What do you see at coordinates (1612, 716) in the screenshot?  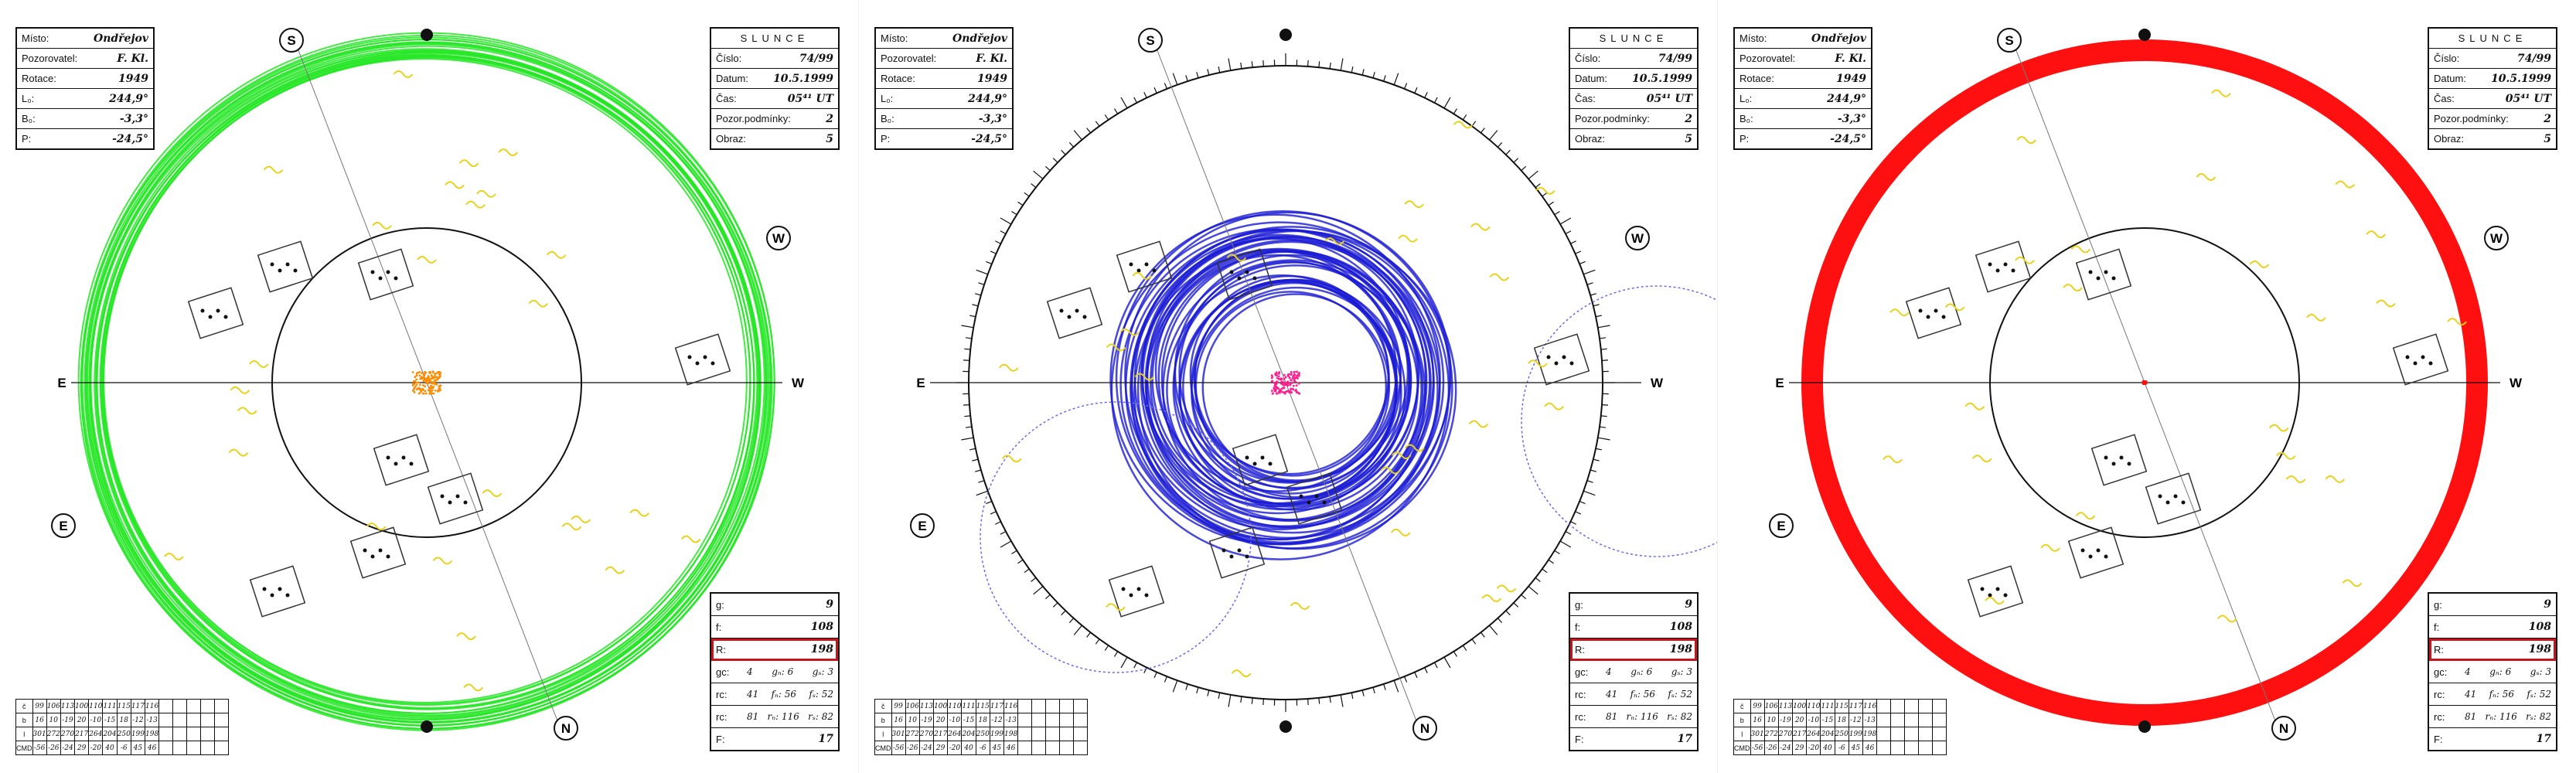 I see `stats-sub-value: 81` at bounding box center [1612, 716].